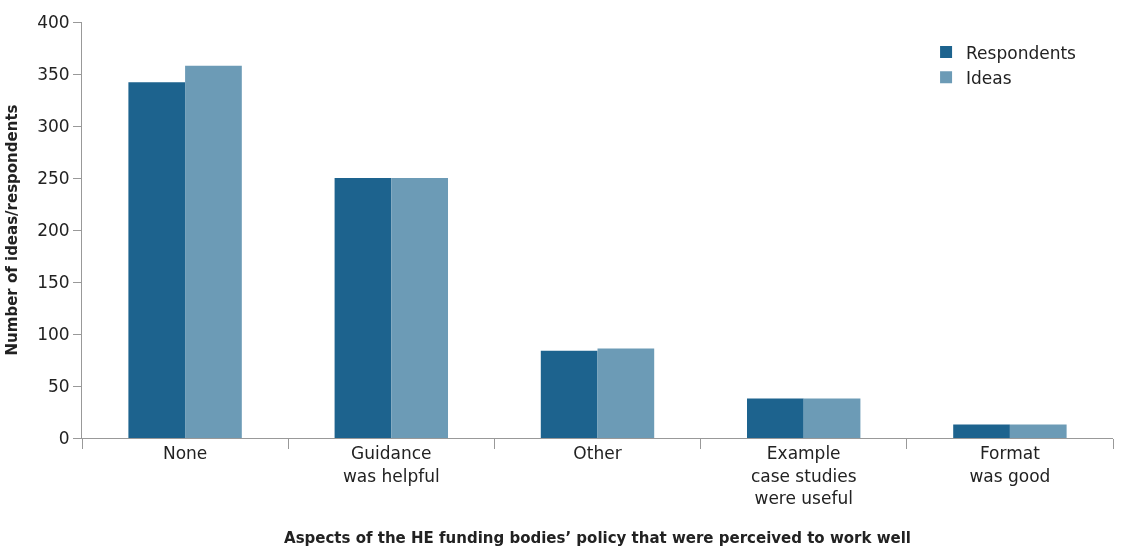 This screenshot has height=555, width=1133. I want to click on y-tick-label: 300, so click(53, 125).